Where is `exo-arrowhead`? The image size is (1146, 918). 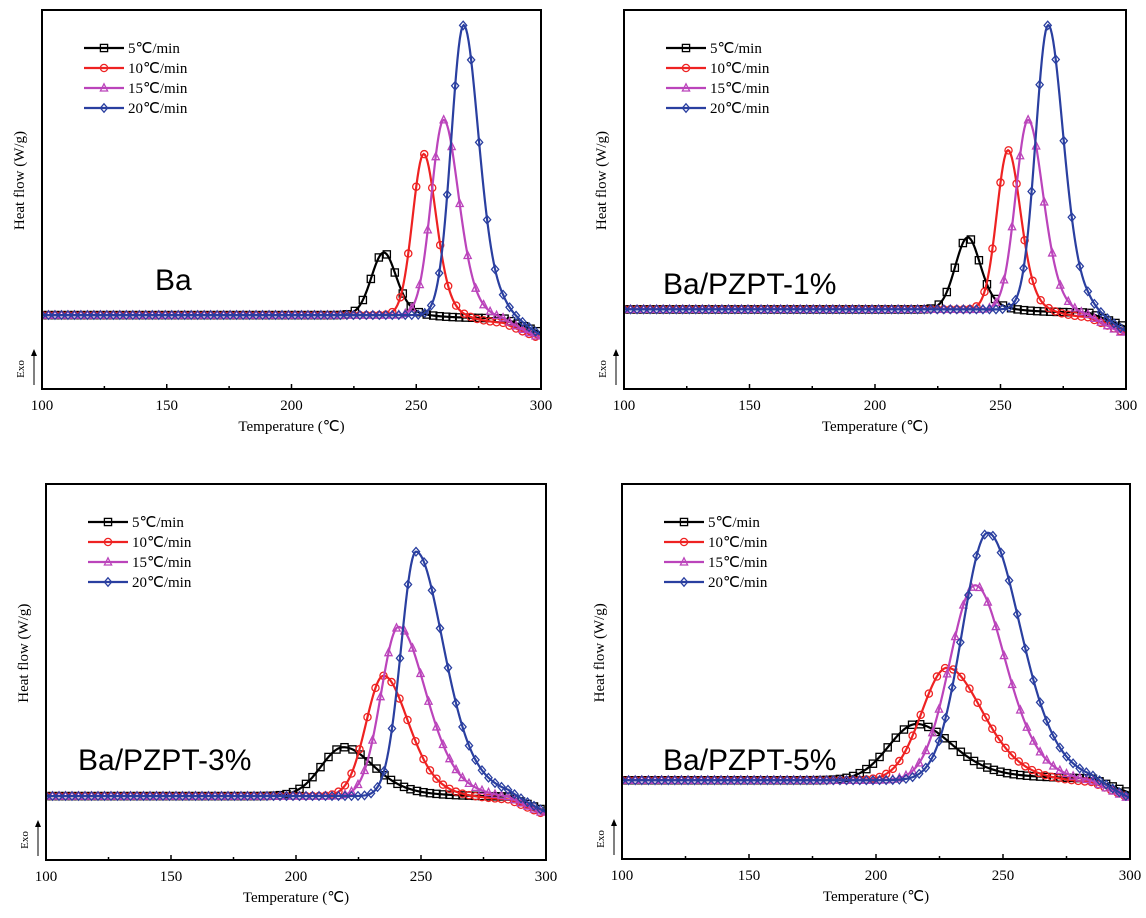
exo-arrowhead is located at coordinates (616, 352).